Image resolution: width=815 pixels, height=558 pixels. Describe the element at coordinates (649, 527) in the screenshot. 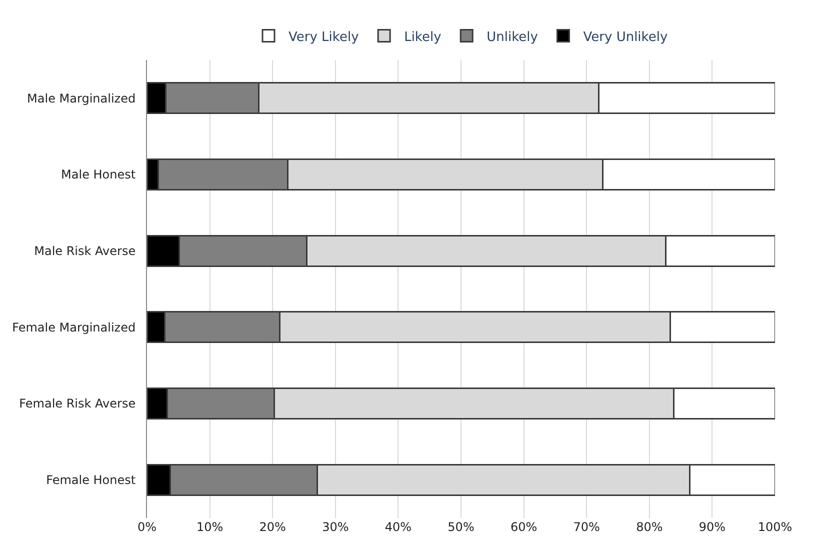

I see `x-tick-label: 80%` at that location.